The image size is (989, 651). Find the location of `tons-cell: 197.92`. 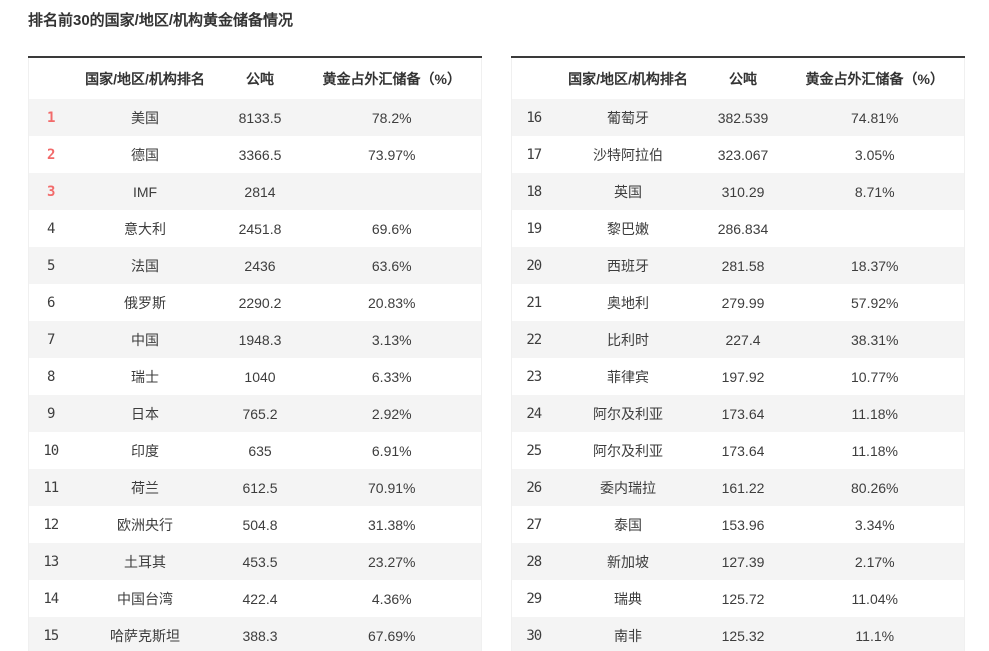

tons-cell: 197.92 is located at coordinates (743, 376).